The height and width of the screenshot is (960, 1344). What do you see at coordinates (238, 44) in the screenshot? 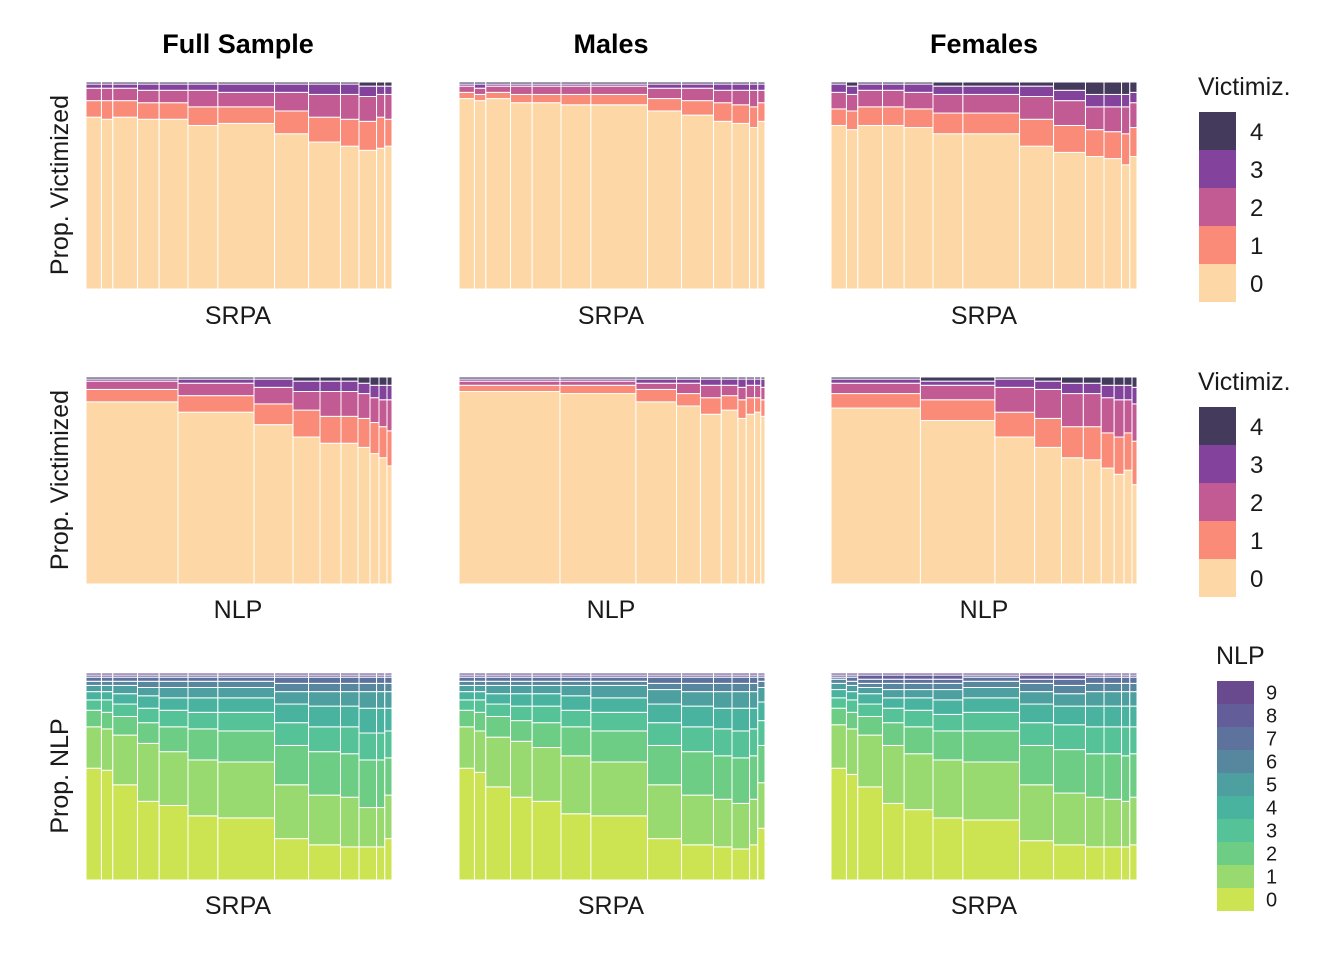
I see `column-title-full-sample: Full Sample` at bounding box center [238, 44].